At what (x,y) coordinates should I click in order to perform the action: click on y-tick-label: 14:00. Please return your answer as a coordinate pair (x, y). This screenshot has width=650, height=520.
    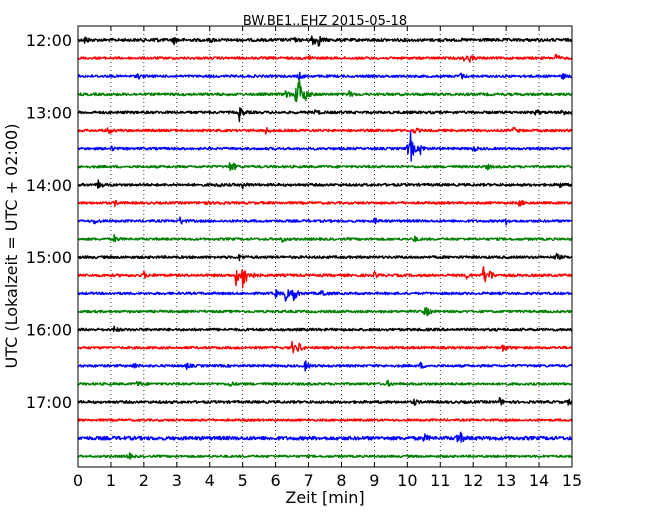
    Looking at the image, I should click on (49, 185).